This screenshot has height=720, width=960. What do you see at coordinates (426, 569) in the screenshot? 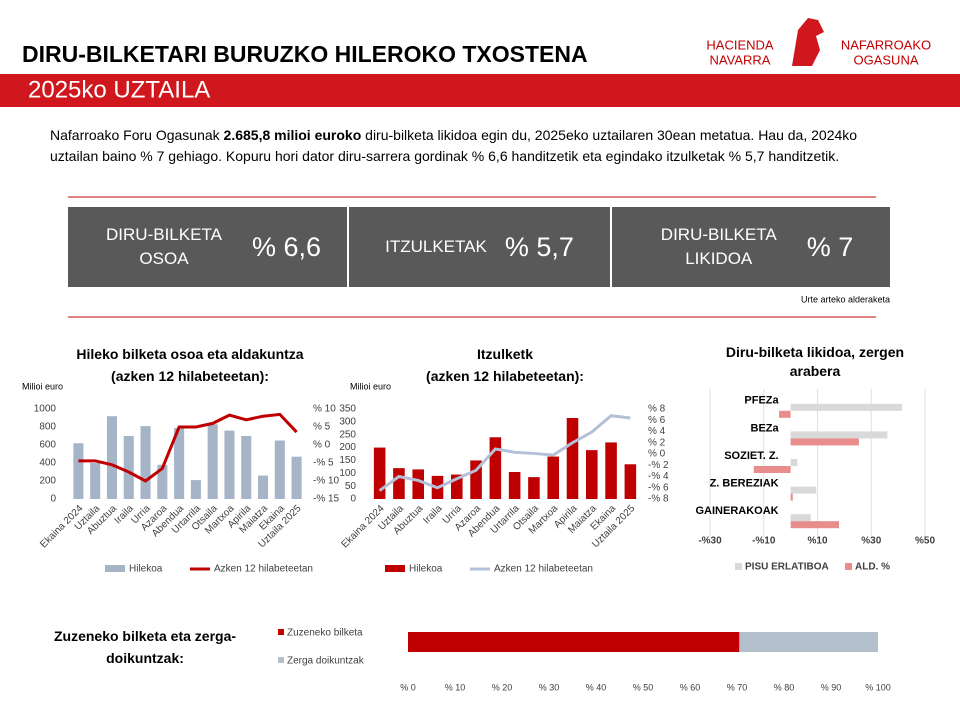
I see `legend-label: Hilekoa` at bounding box center [426, 569].